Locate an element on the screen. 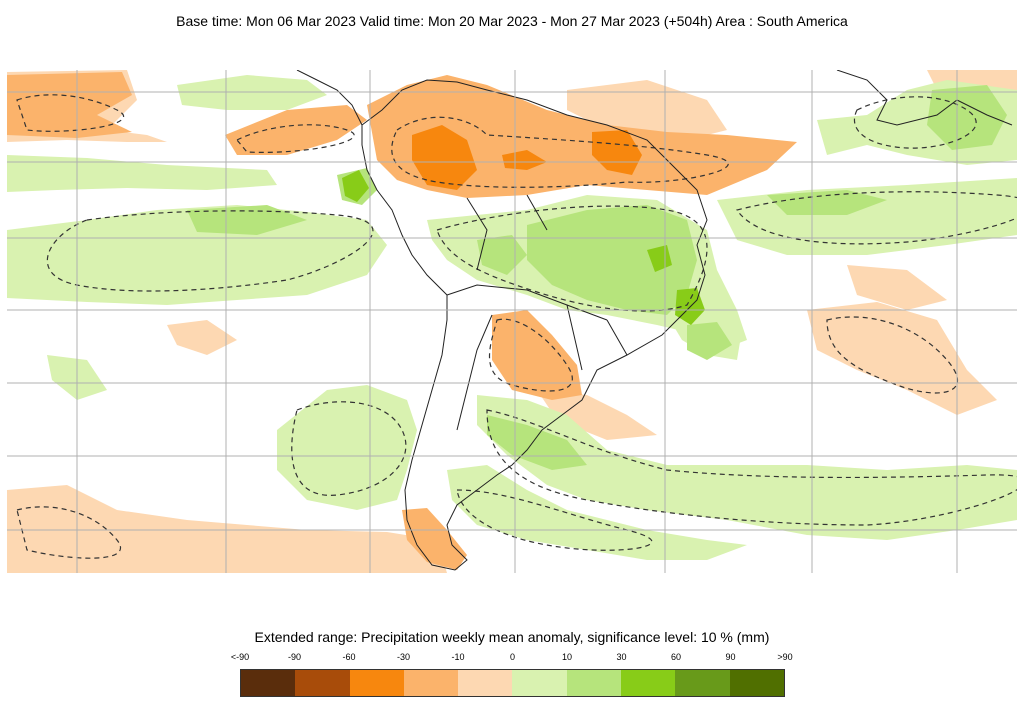 The width and height of the screenshot is (1024, 709). legend-tick: -10 is located at coordinates (458, 657).